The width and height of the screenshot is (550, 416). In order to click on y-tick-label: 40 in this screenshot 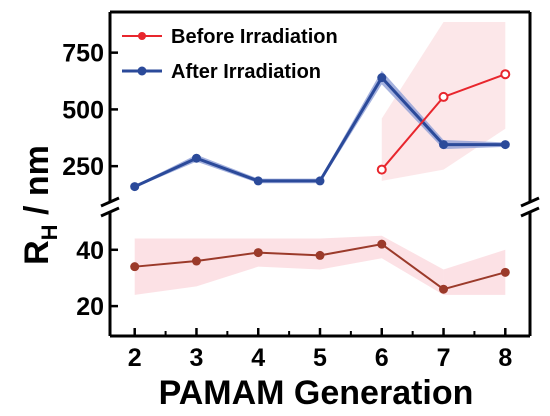, I will do `click(90, 251)`.